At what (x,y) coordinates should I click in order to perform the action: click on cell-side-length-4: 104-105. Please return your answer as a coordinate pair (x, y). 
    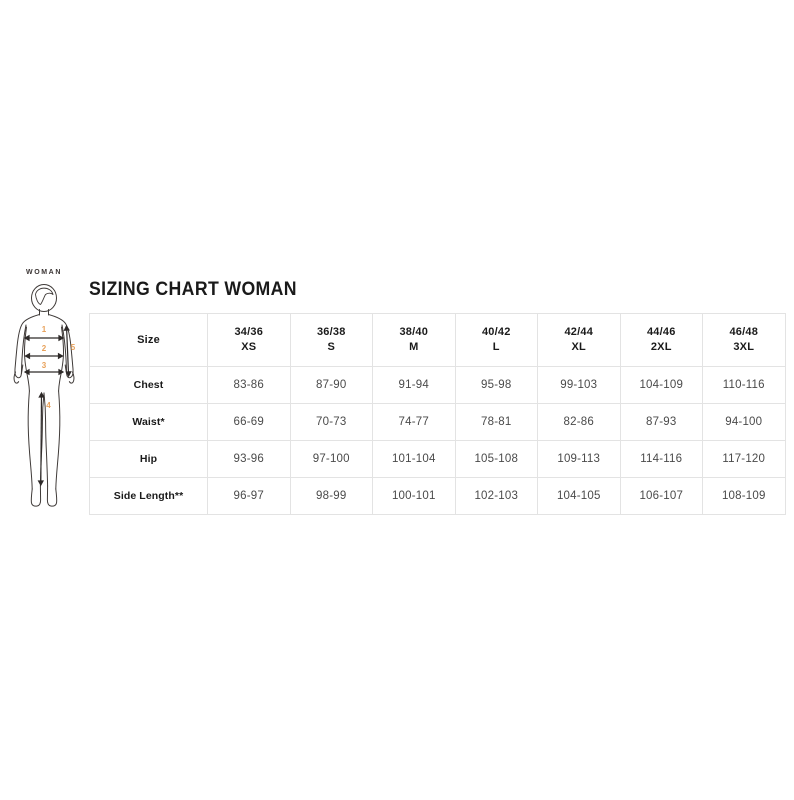
    Looking at the image, I should click on (579, 496).